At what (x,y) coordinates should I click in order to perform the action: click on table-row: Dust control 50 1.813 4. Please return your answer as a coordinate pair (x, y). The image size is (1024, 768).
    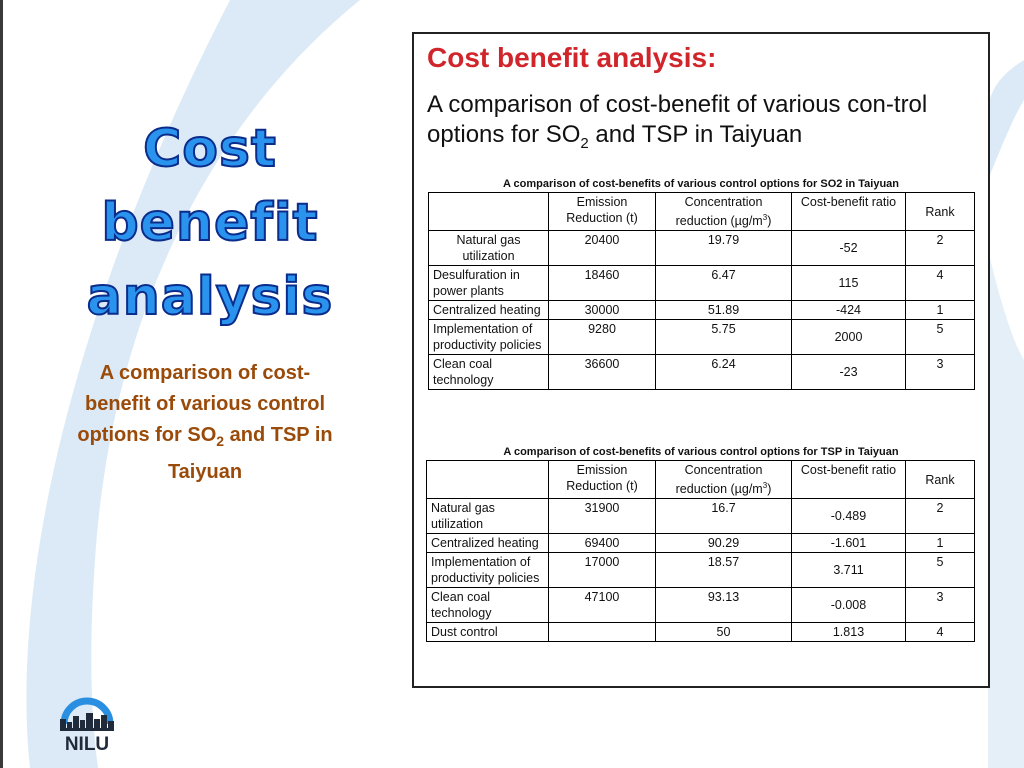
    Looking at the image, I should click on (700, 632).